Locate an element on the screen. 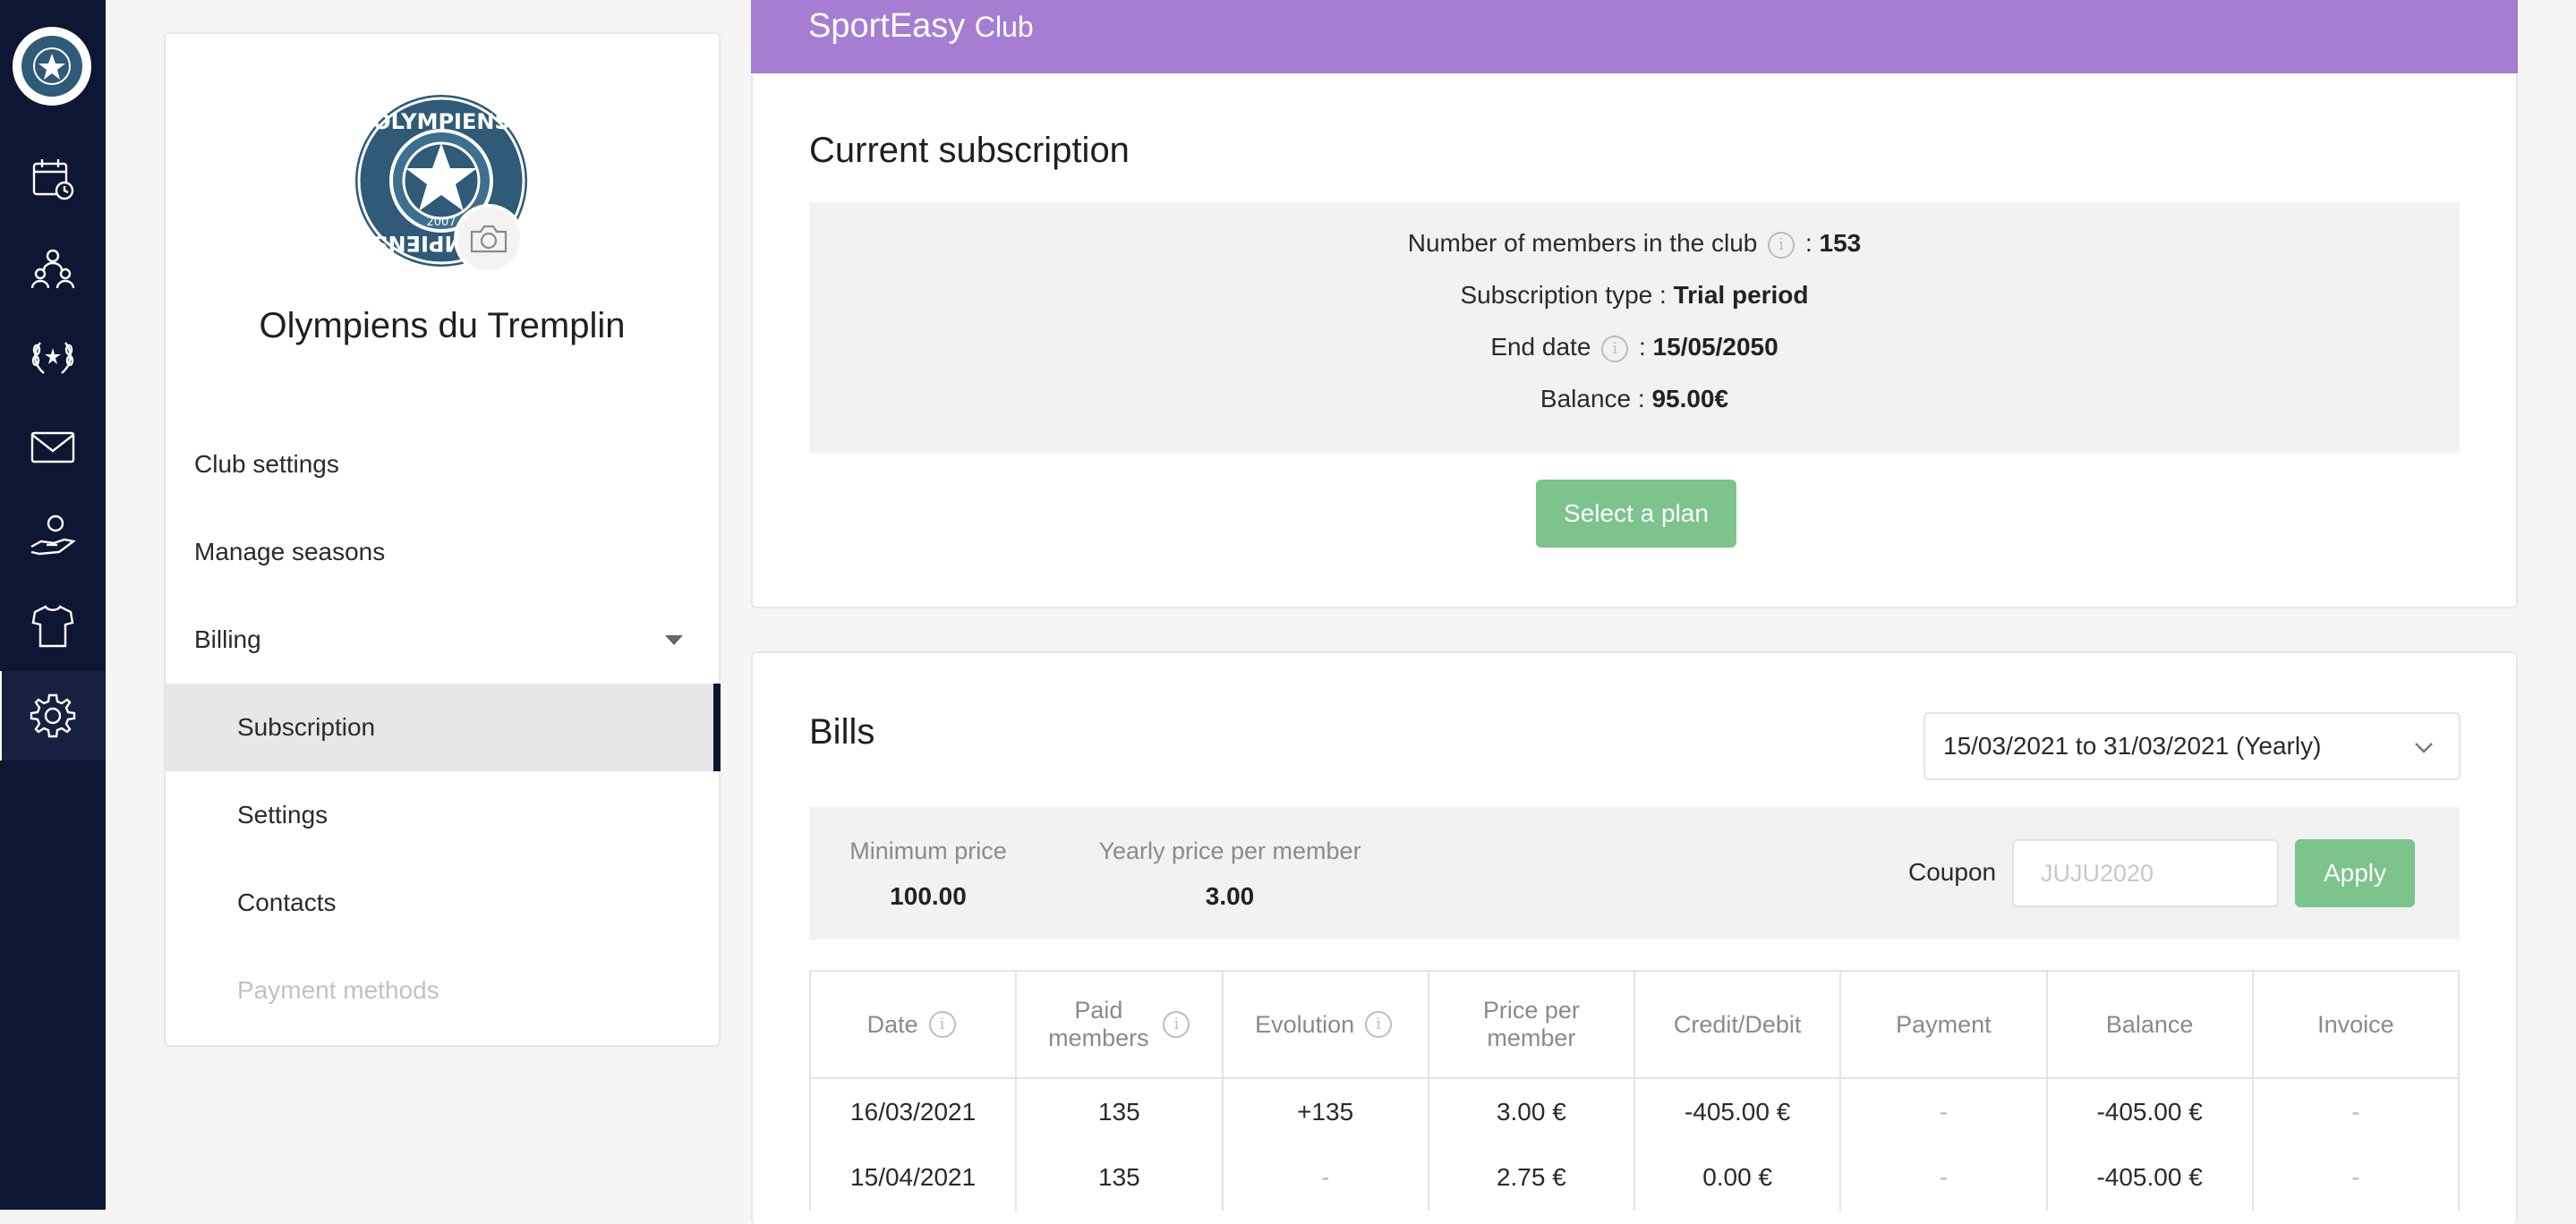  period-select-value: 15/03/2021 to 31/03/2021 (Yearly) is located at coordinates (2132, 746).